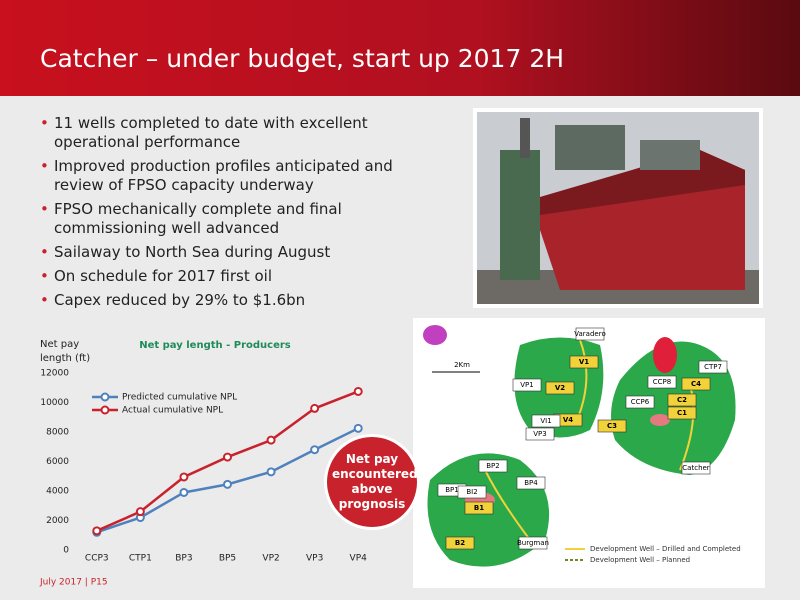 The image size is (800, 600). Describe the element at coordinates (227, 559) in the screenshot. I see `x-tick-label: BP5` at that location.